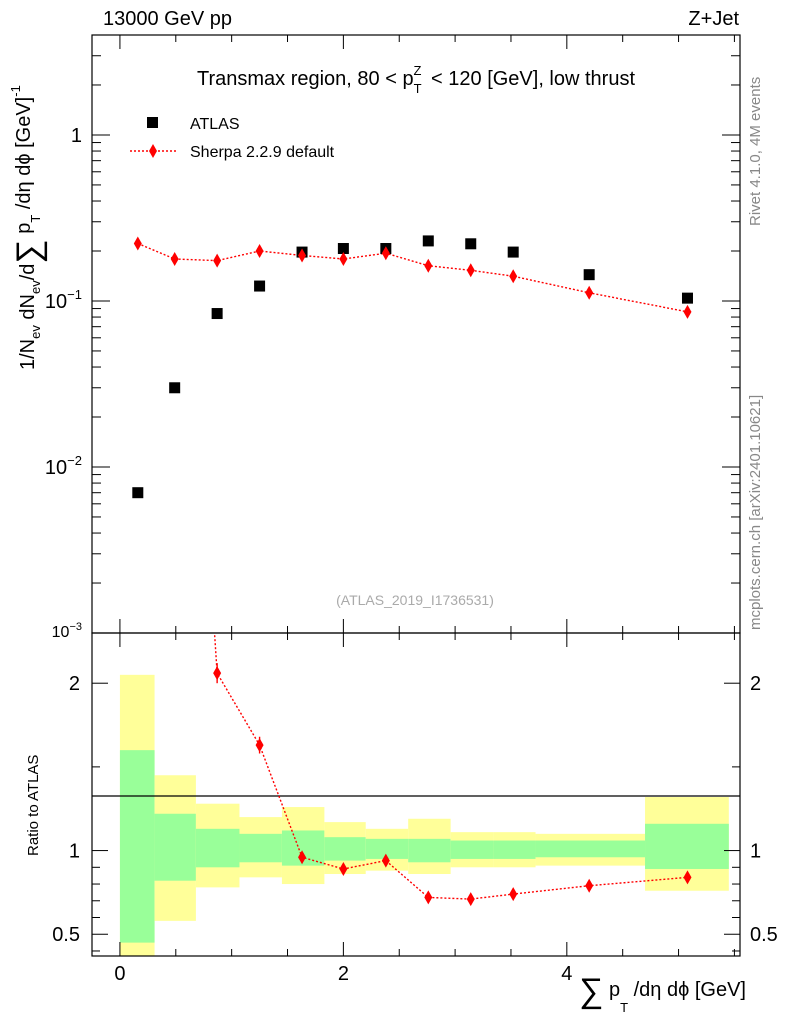  Describe the element at coordinates (530, 79) in the screenshot. I see `title-part-2: < 120 [GeV], low thrust` at that location.